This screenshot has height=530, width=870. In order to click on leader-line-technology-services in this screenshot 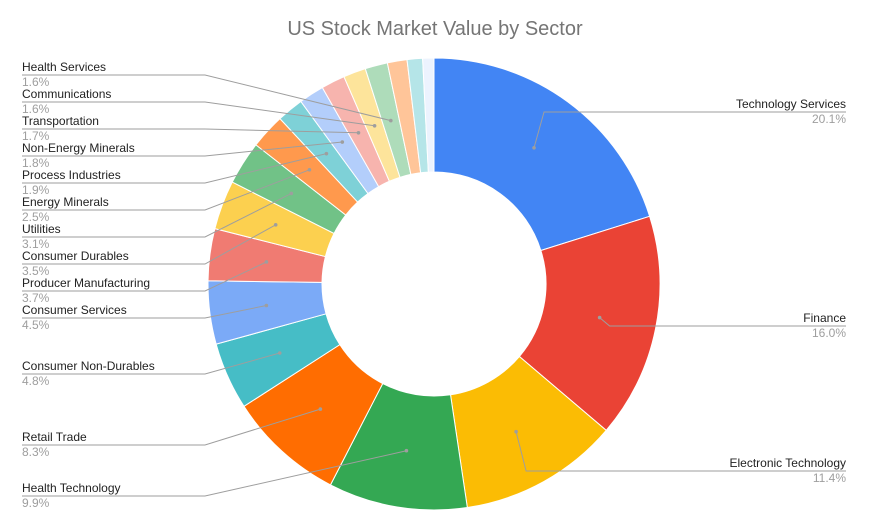, I will do `click(689, 129)`.